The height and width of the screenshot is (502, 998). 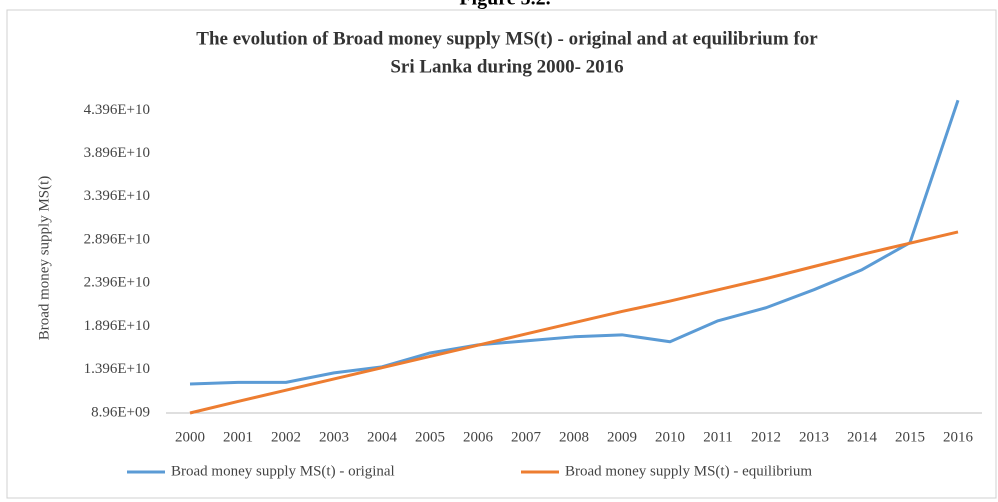 I want to click on x-tick-label: 2004, so click(x=382, y=437).